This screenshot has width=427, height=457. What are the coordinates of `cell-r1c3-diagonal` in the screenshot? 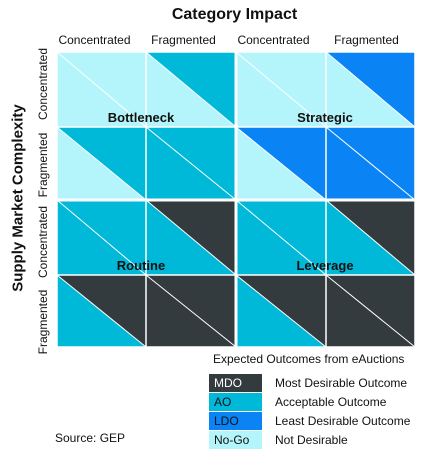 It's located at (281, 90).